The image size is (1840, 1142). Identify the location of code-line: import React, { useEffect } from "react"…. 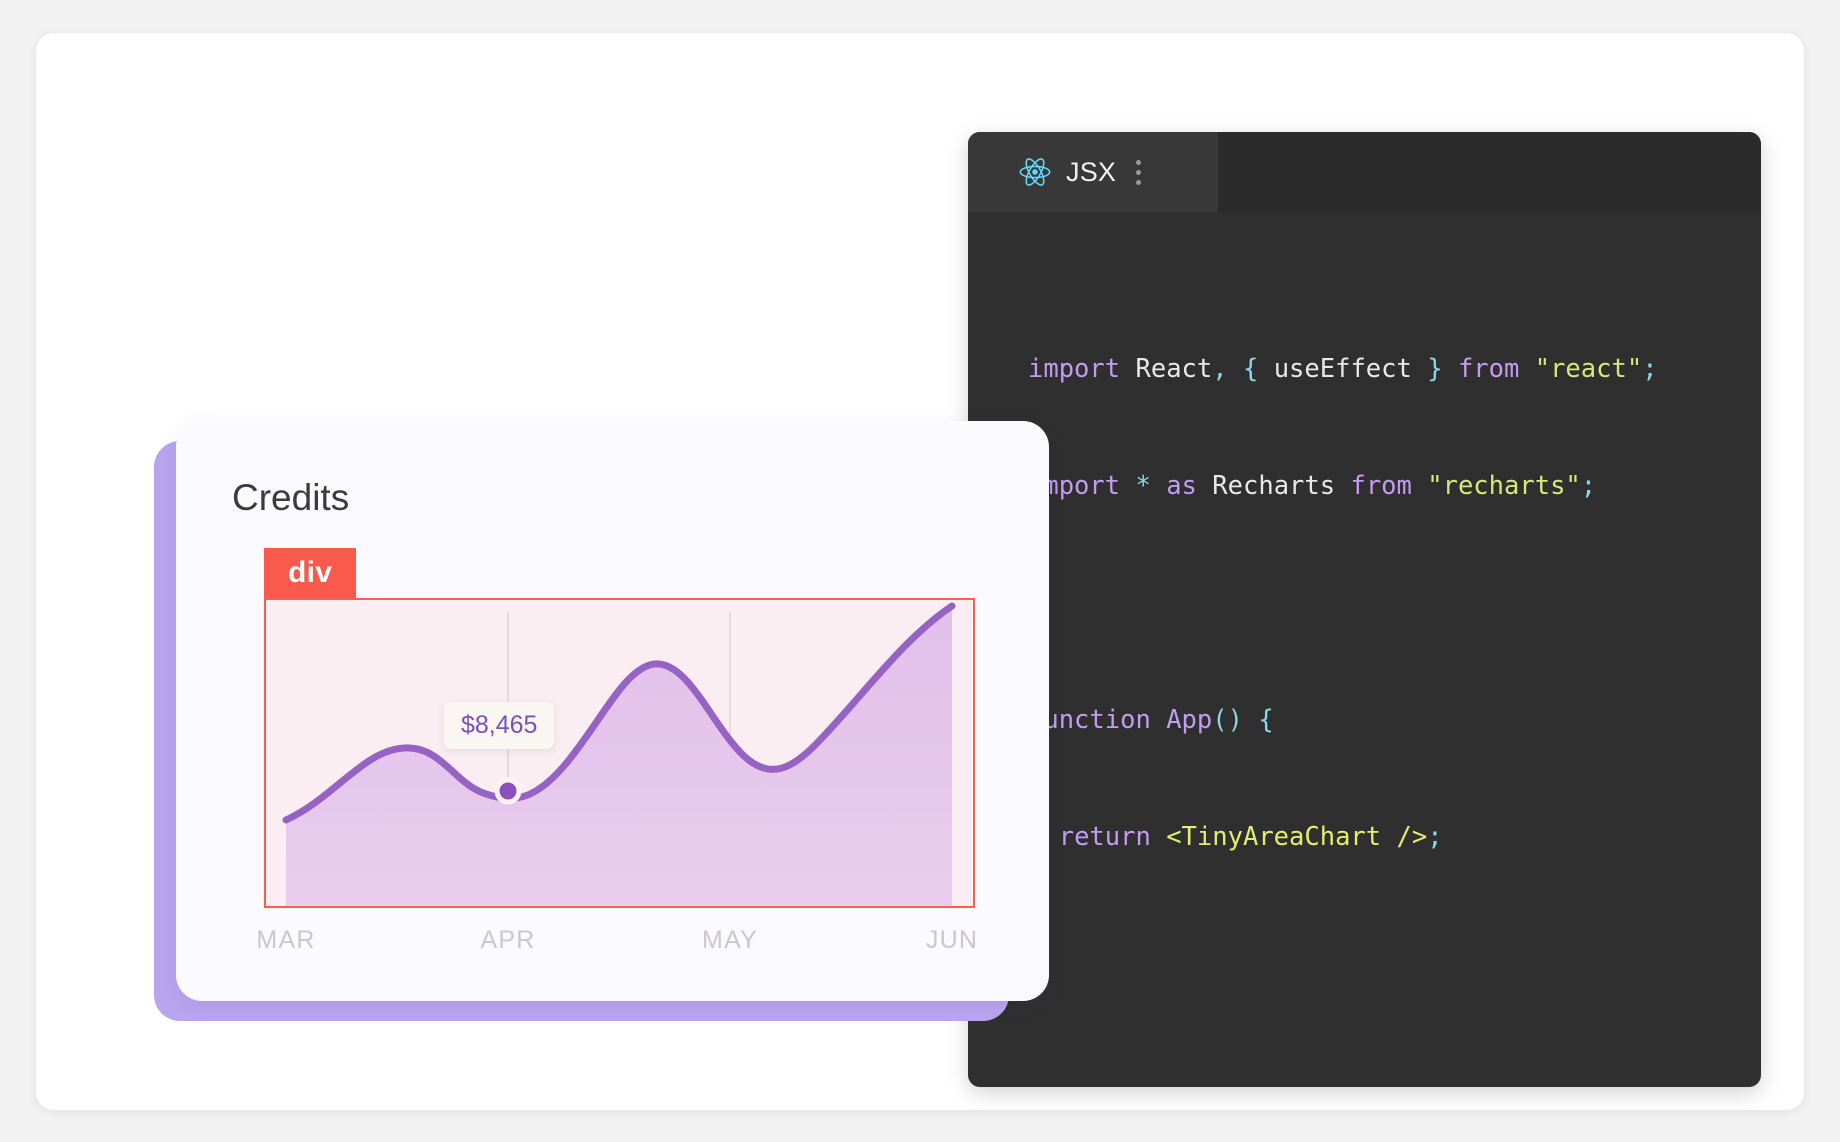
(1343, 369).